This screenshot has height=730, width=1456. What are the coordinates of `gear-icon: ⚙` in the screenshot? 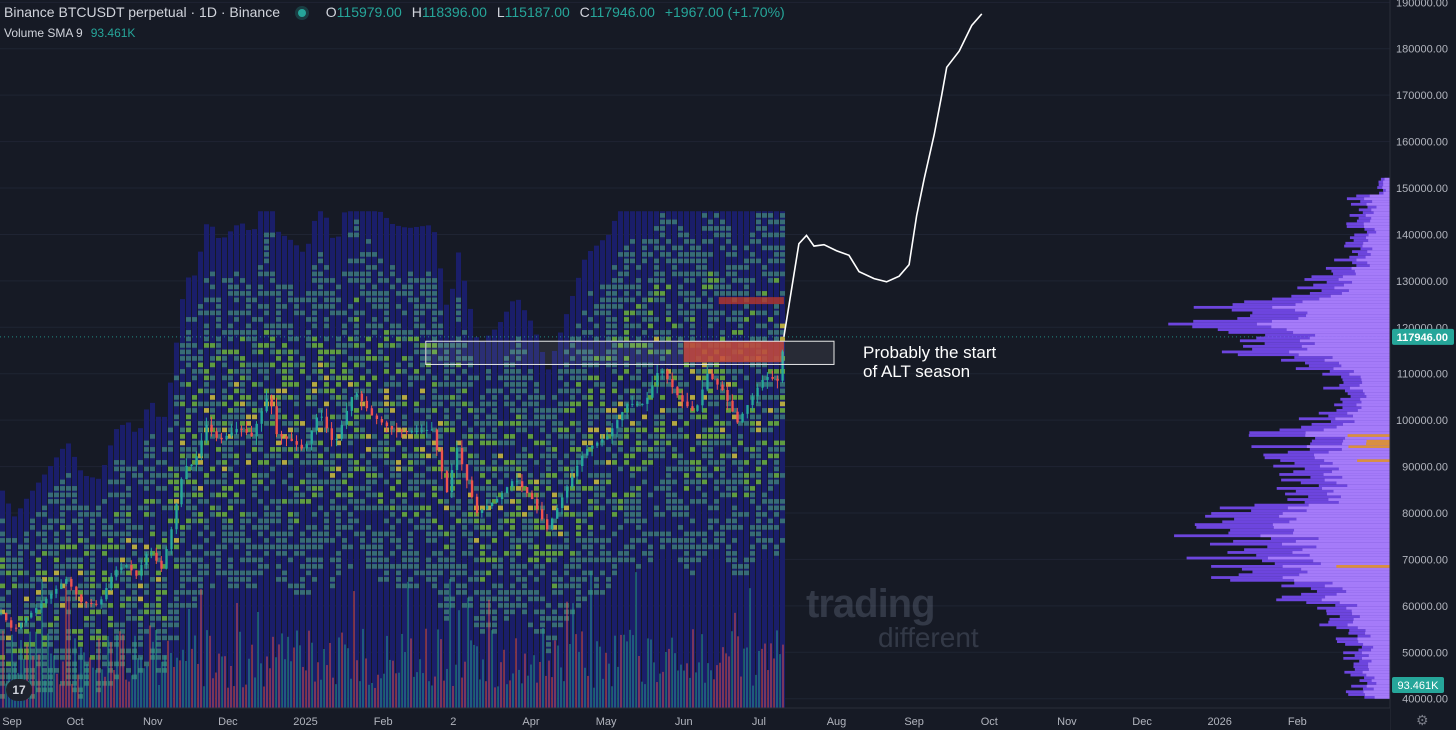 It's located at (1422, 720).